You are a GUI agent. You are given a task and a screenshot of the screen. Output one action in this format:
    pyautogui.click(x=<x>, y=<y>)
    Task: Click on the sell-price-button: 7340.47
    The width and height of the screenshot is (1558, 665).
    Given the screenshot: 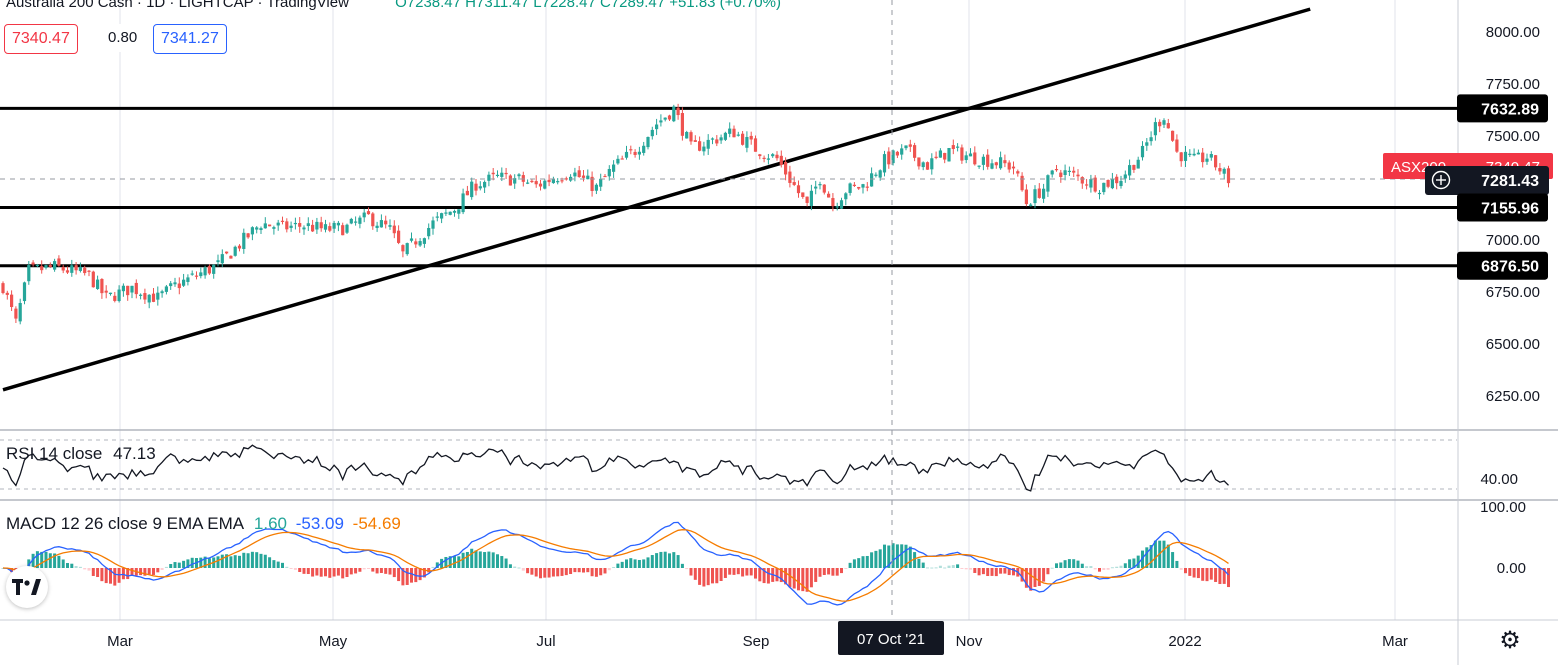 What is the action you would take?
    pyautogui.click(x=41, y=39)
    